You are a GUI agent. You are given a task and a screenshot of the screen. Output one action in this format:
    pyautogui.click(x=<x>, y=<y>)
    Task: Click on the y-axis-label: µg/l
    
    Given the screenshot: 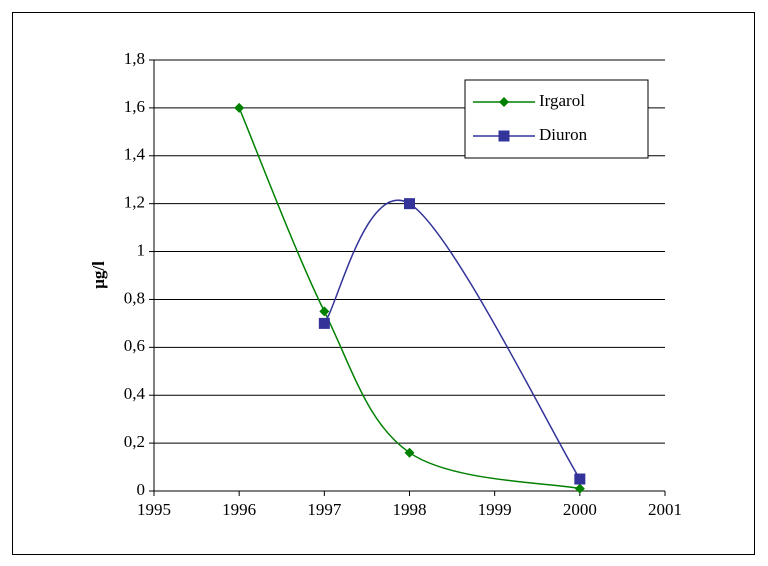 What is the action you would take?
    pyautogui.click(x=98, y=275)
    